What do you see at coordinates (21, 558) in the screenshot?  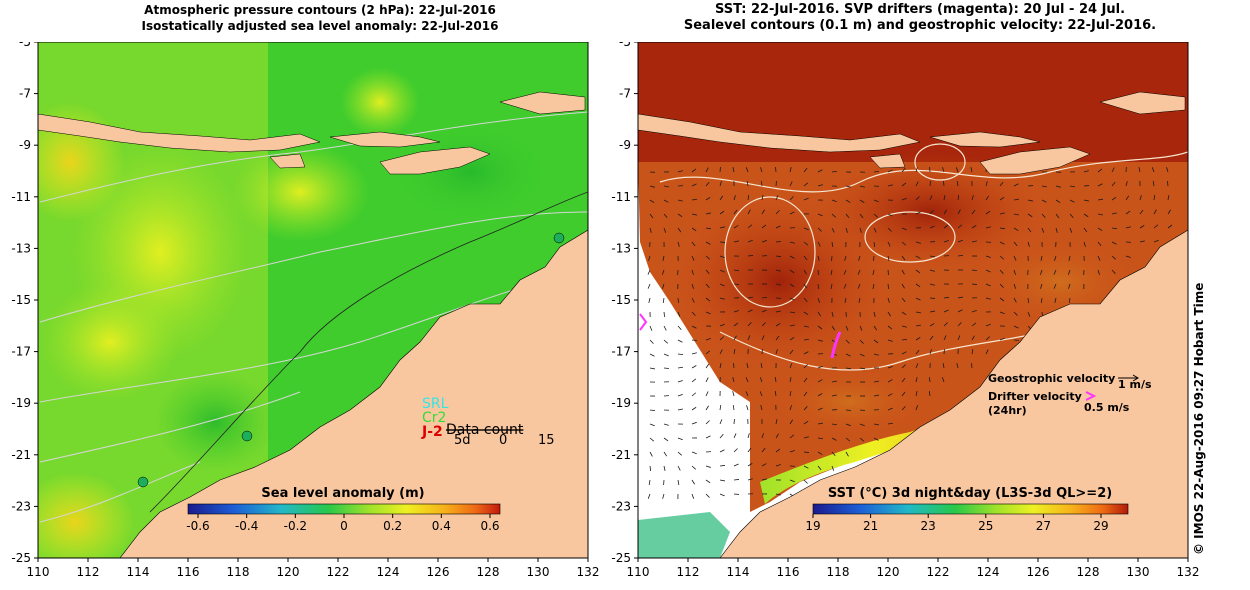 I see `left-y-tick-label: -25` at bounding box center [21, 558].